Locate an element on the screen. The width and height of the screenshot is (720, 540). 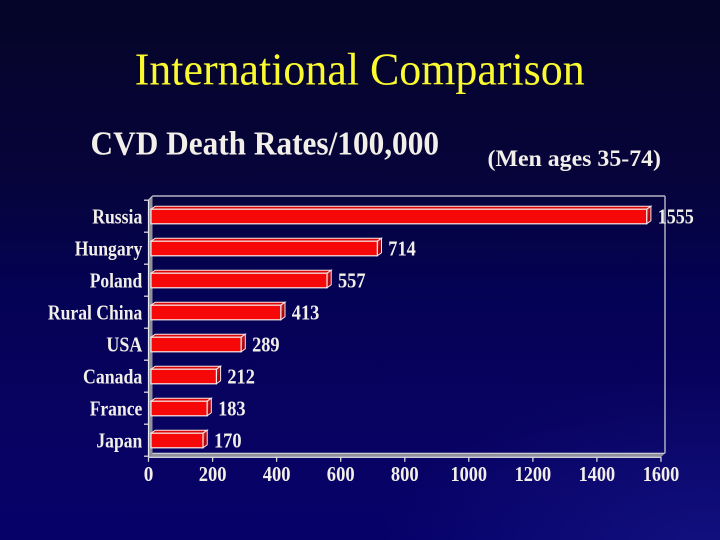
svg-text: 183 is located at coordinates (232, 408).